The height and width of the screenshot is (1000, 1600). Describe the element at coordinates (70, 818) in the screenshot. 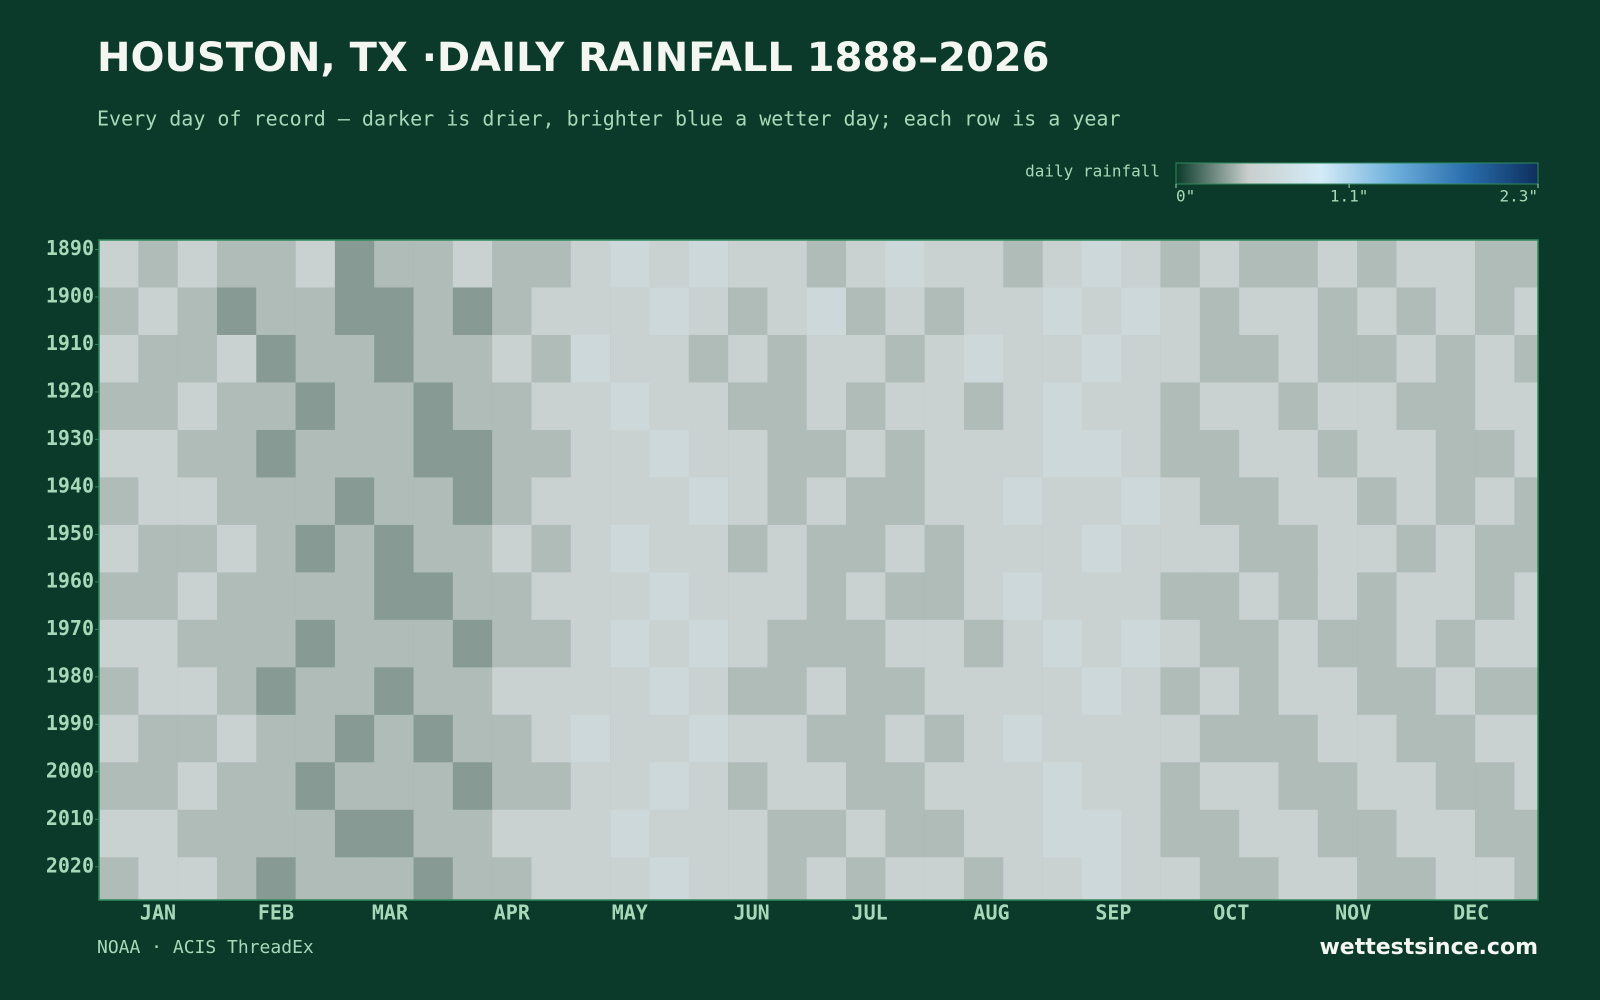

I see `y-tick-label: 2010` at that location.